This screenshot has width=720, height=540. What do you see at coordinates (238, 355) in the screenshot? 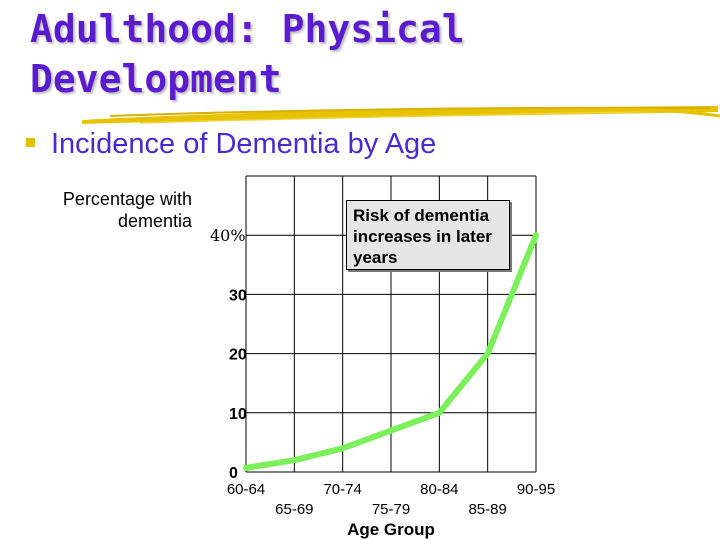
I see `y-tick-label: 20` at bounding box center [238, 355].